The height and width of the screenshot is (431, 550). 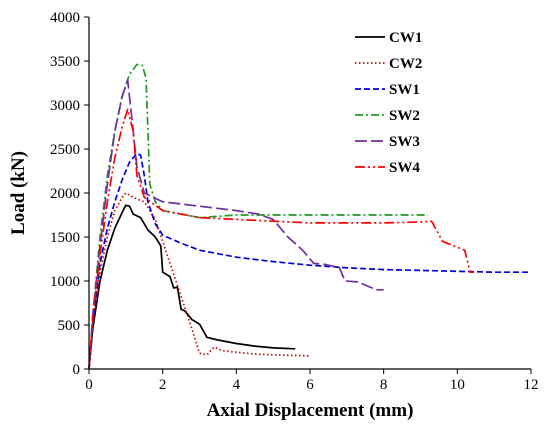 What do you see at coordinates (77, 370) in the screenshot?
I see `y-tick-label-0: 0` at bounding box center [77, 370].